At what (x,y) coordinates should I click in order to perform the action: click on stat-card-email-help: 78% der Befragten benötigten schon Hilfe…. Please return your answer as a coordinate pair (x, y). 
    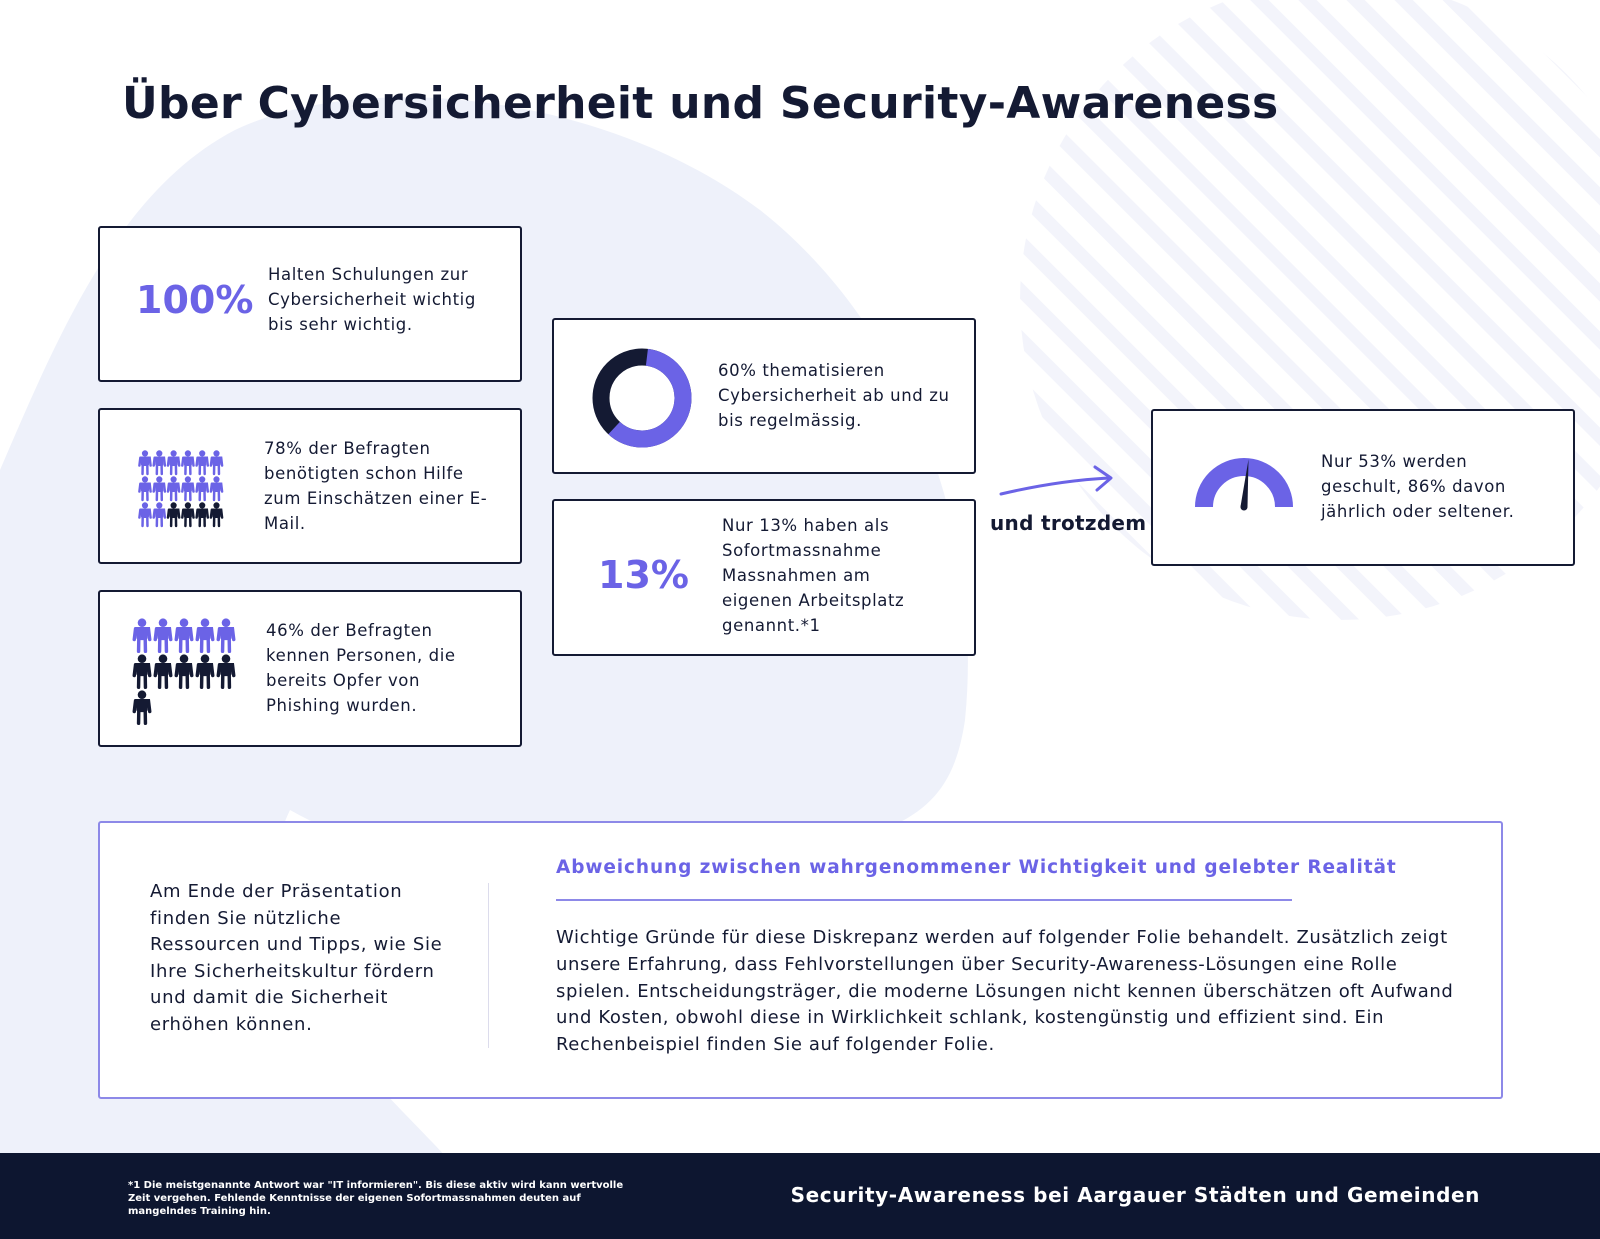
    Looking at the image, I should click on (310, 486).